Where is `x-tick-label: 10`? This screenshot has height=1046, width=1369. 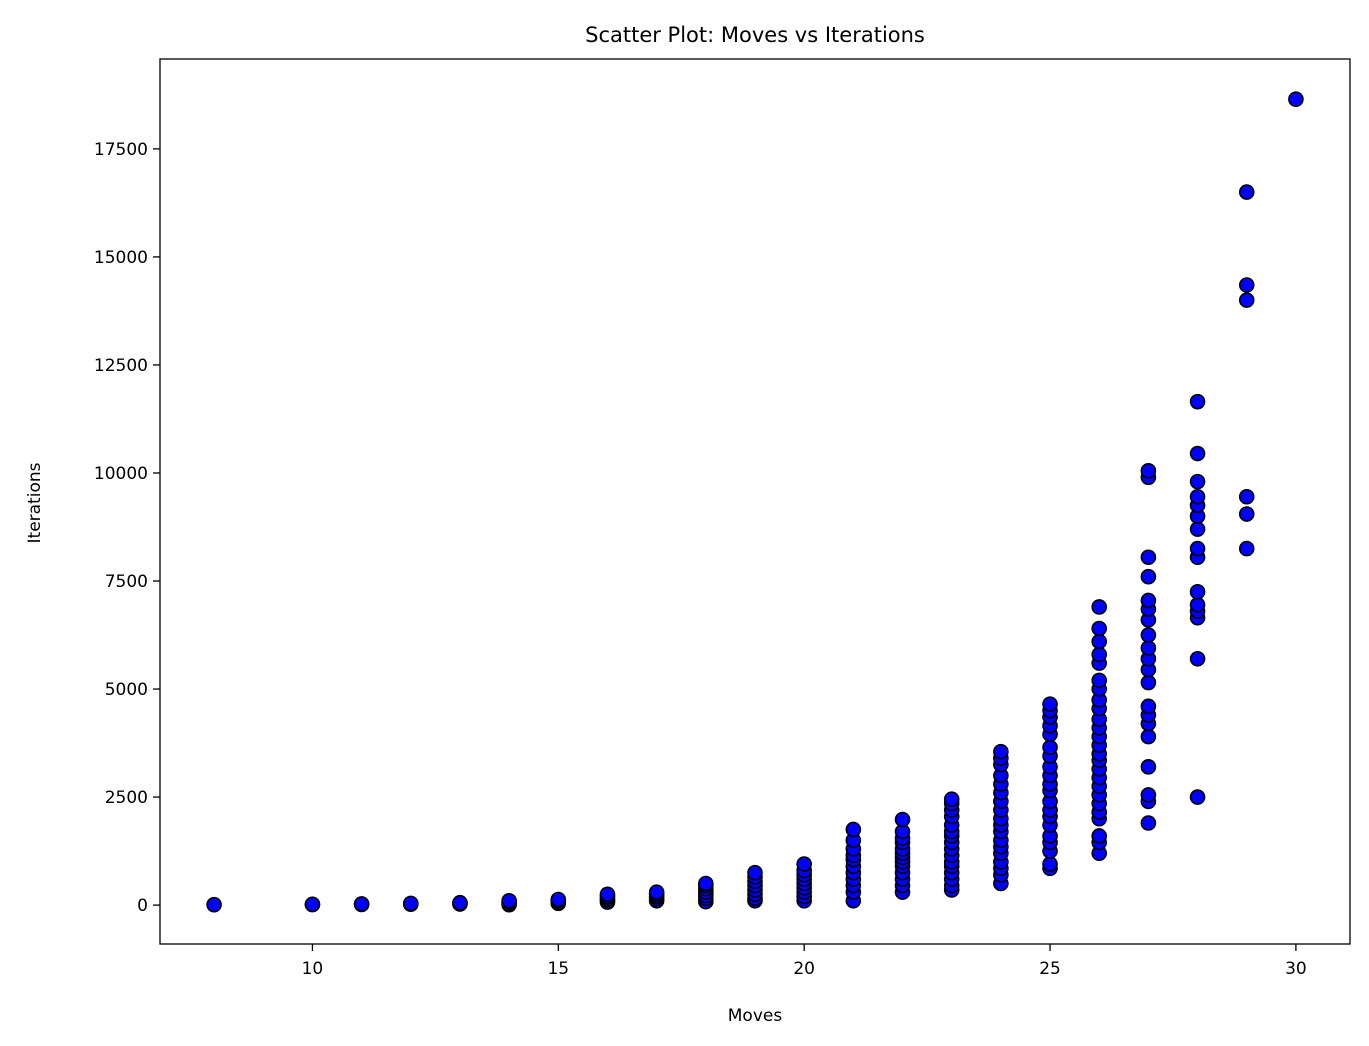 x-tick-label: 10 is located at coordinates (313, 969).